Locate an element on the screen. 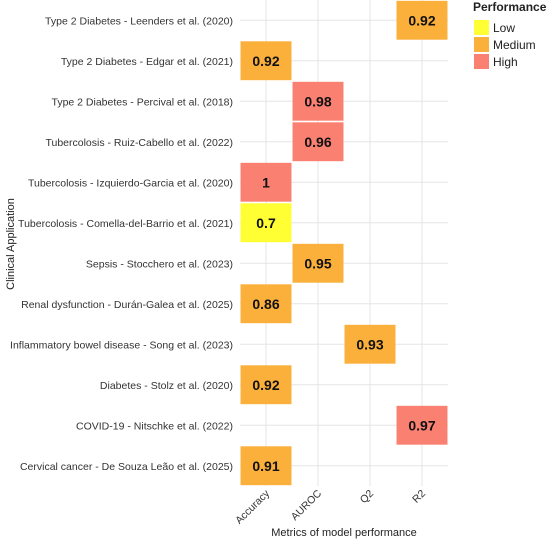  x-tick-label: Accuracy is located at coordinates (253, 507).